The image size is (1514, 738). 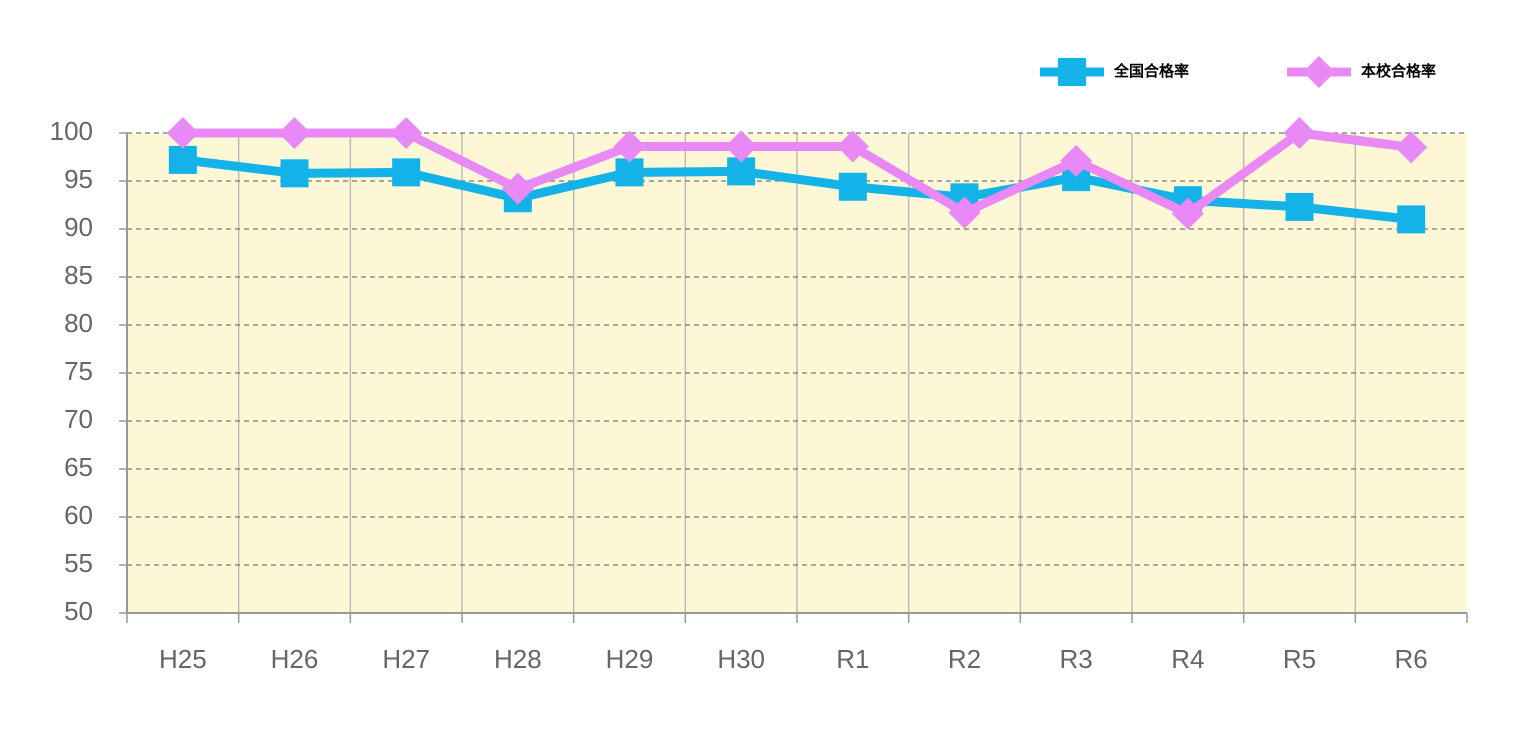 What do you see at coordinates (78, 611) in the screenshot?
I see `y-tick-label: 50` at bounding box center [78, 611].